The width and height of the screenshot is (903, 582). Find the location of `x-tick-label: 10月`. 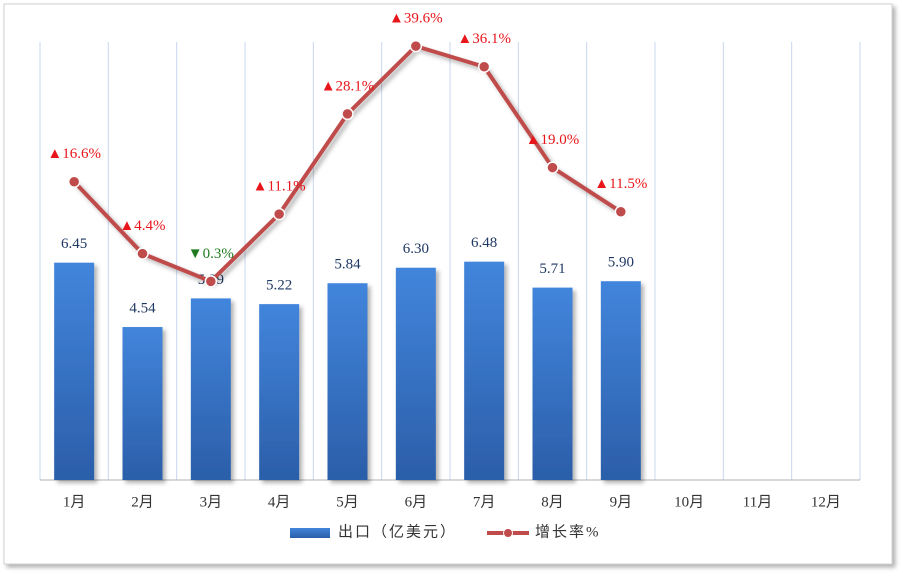

x-tick-label: 10月 is located at coordinates (689, 502).